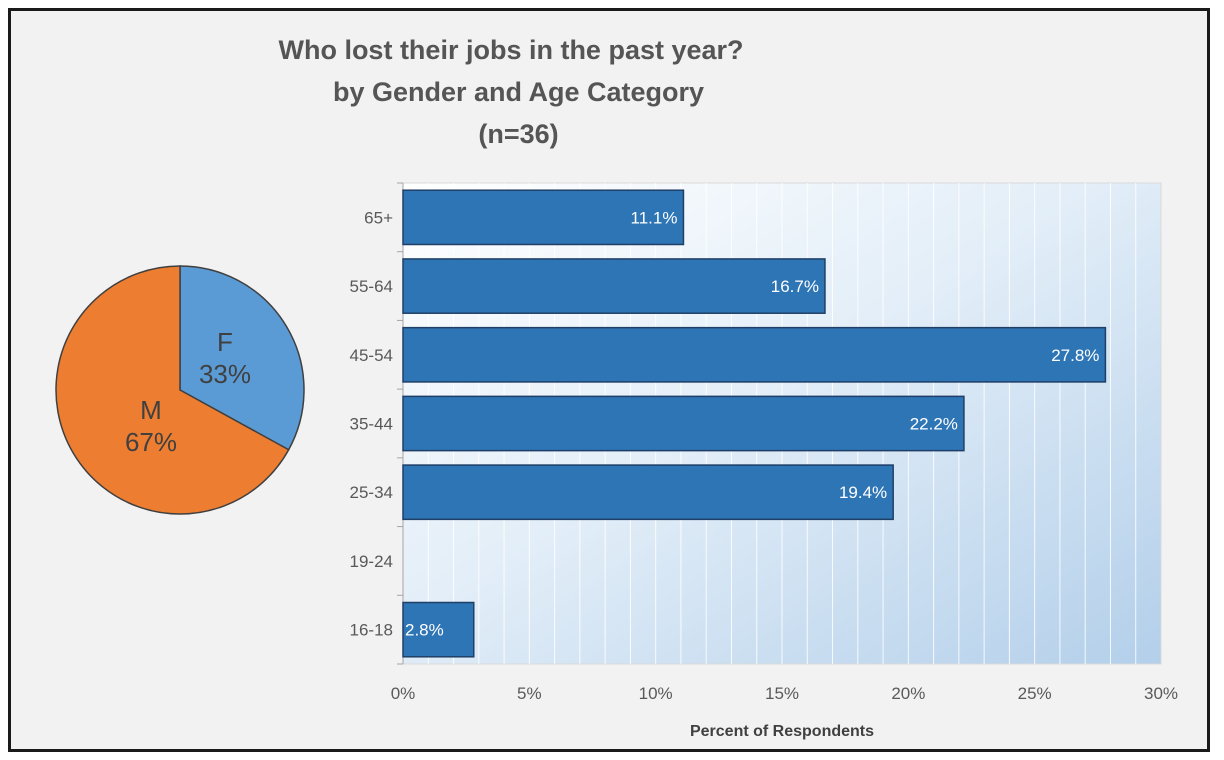 The height and width of the screenshot is (760, 1224). I want to click on x-axis-title: Percent of Respondents, so click(782, 731).